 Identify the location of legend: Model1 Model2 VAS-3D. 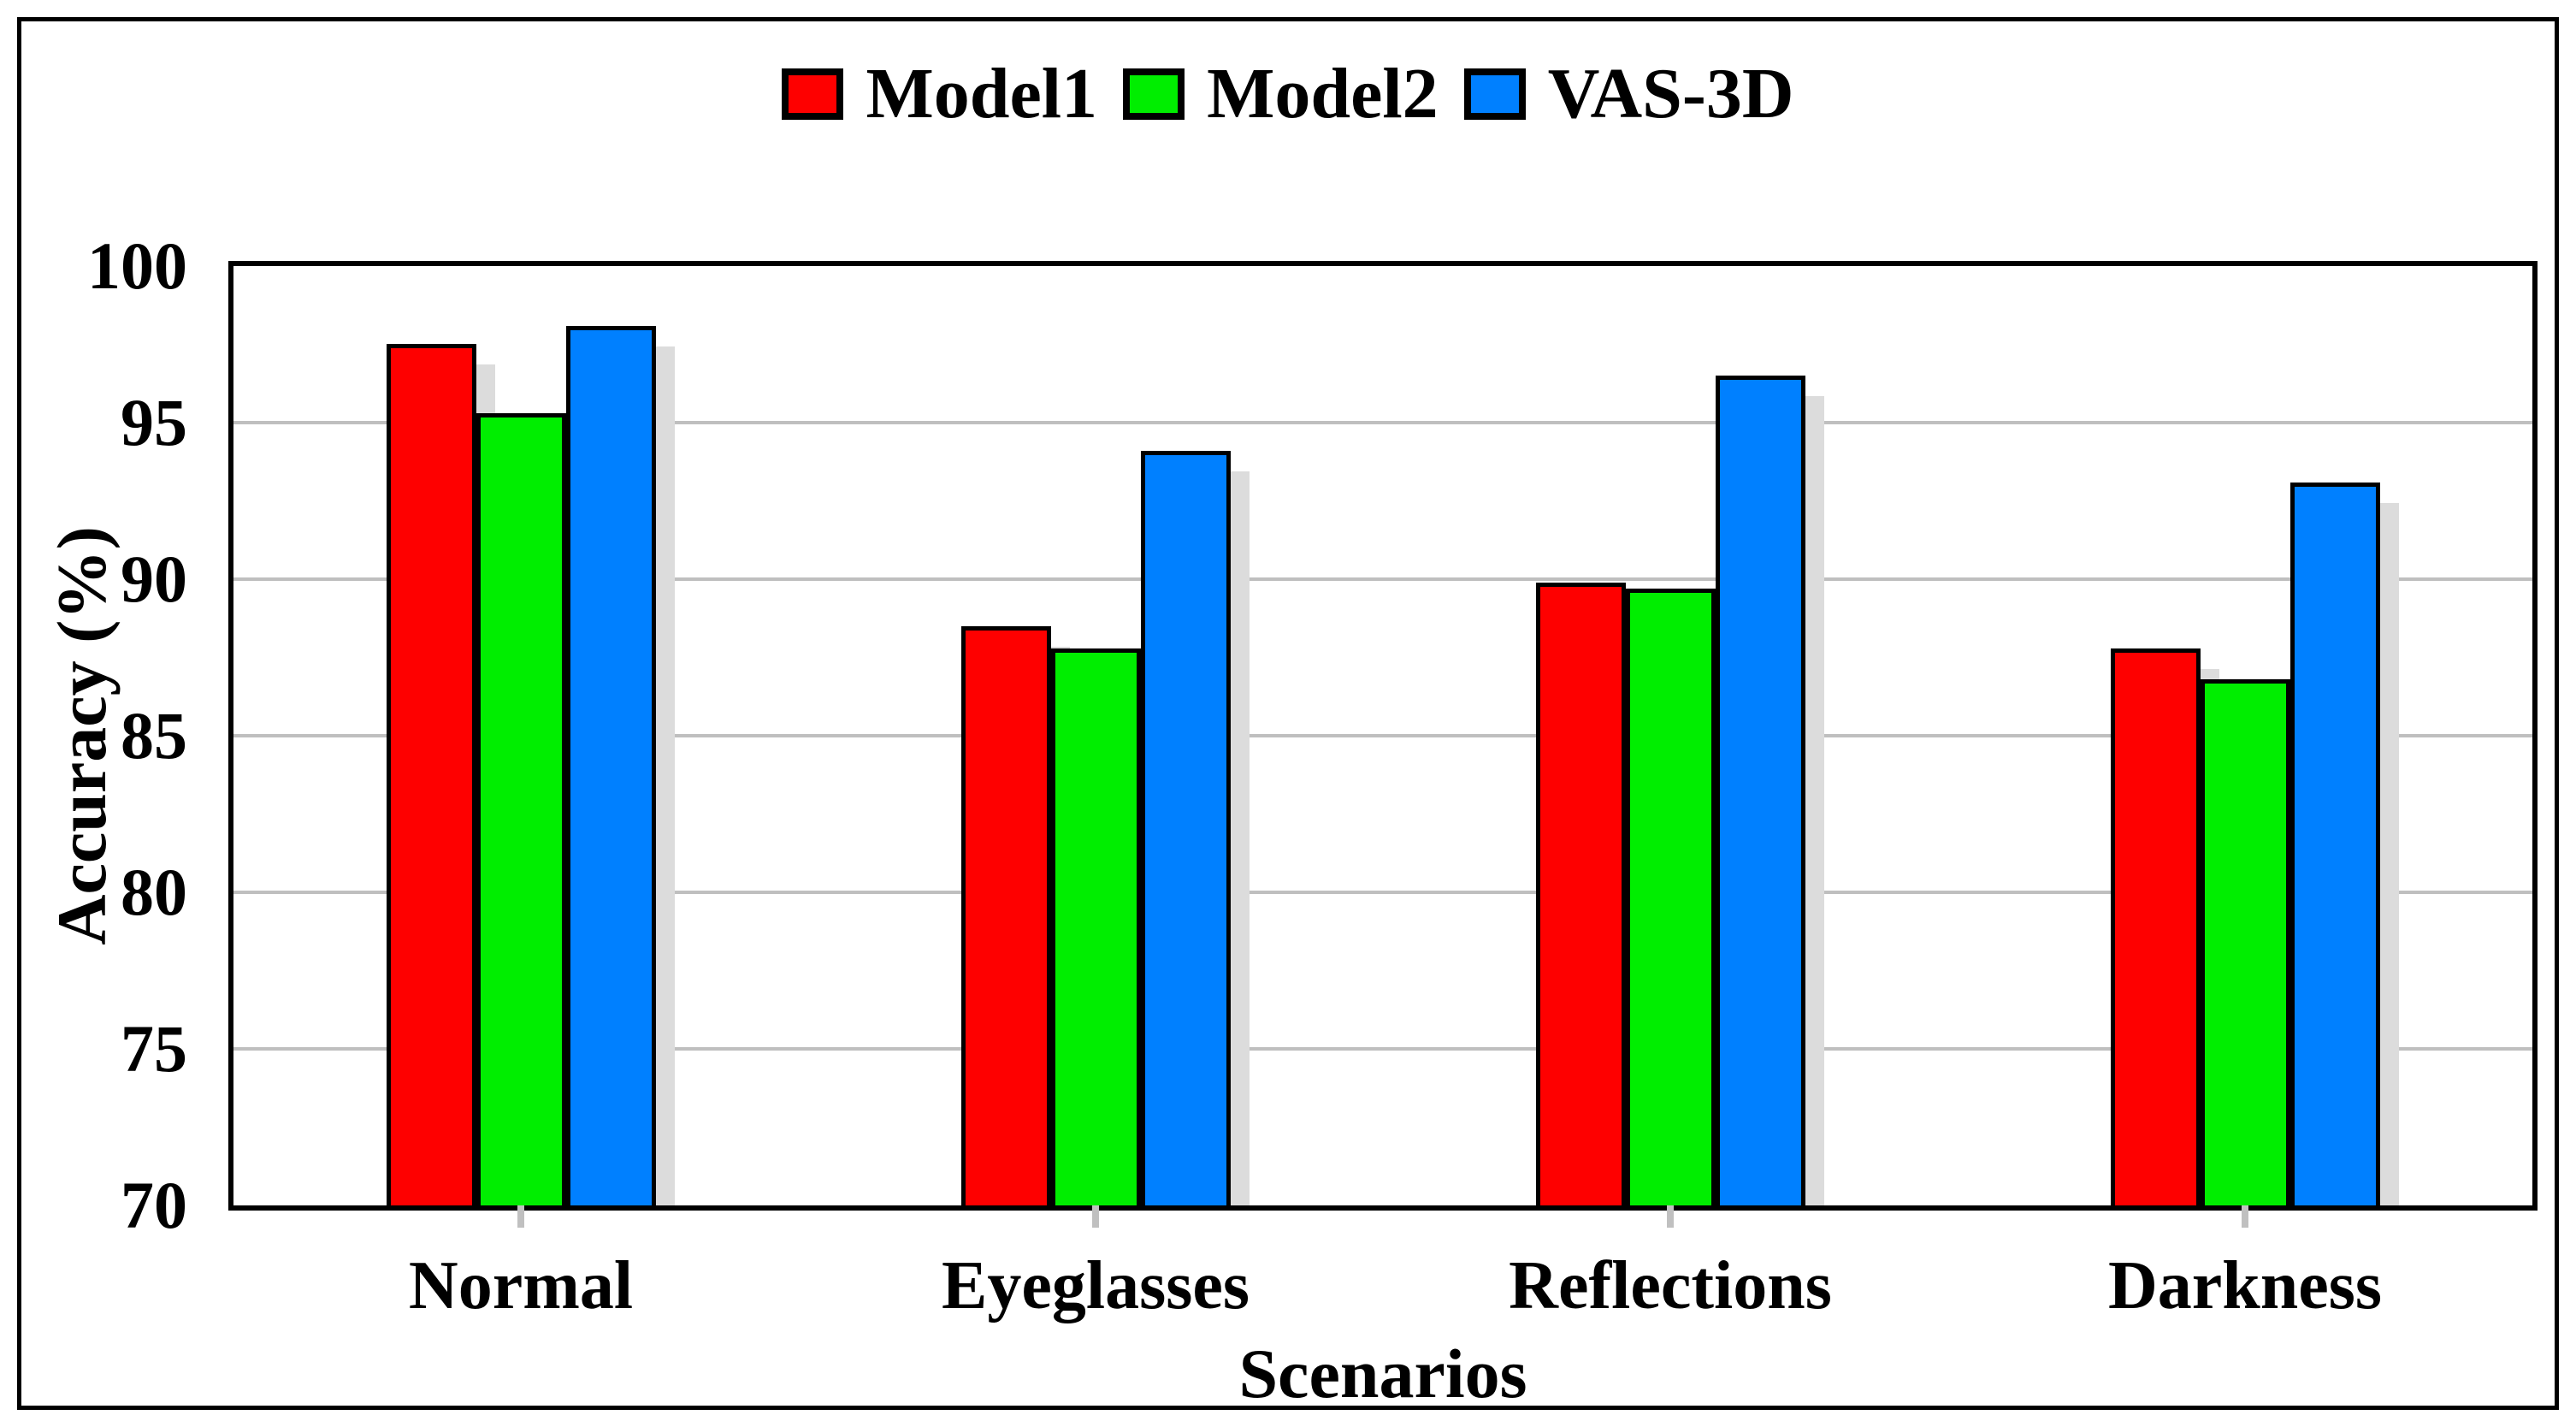
(1288, 94).